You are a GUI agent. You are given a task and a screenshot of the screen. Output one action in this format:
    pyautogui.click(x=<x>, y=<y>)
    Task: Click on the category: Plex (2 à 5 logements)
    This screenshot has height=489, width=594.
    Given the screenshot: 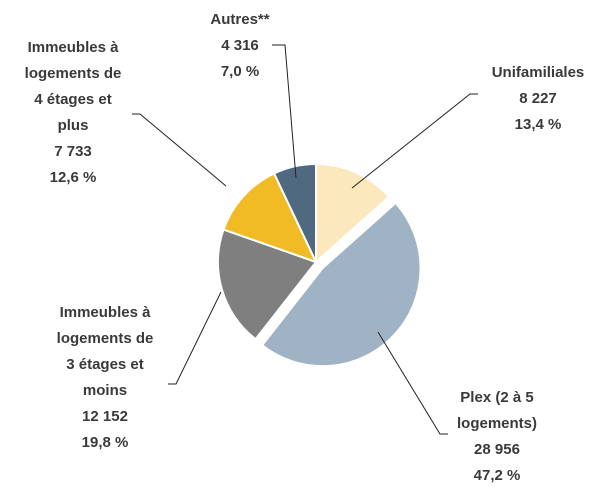 What is the action you would take?
    pyautogui.click(x=497, y=410)
    